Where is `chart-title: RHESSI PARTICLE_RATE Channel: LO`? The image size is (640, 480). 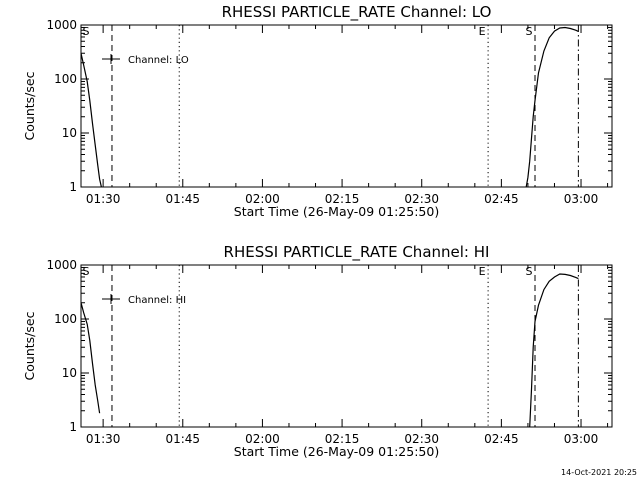
chart-title: RHESSI PARTICLE_RATE Channel: LO is located at coordinates (357, 12).